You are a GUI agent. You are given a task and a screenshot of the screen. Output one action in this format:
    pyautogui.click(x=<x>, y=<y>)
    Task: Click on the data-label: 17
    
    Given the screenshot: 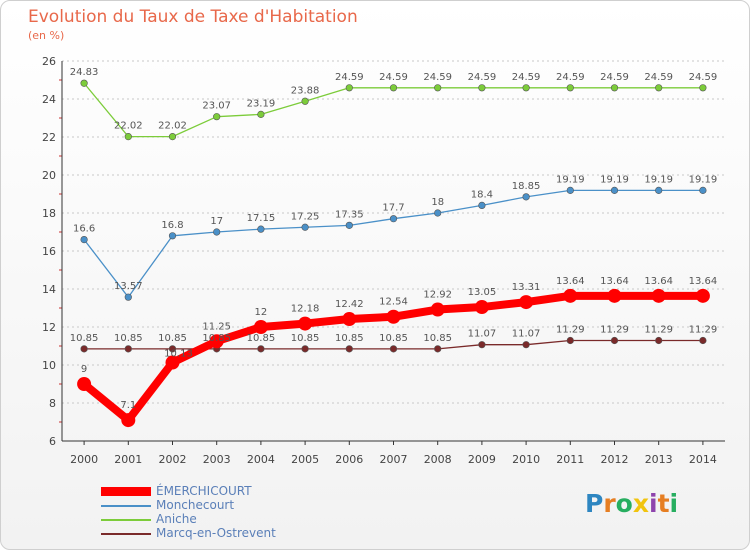 What is the action you would take?
    pyautogui.click(x=216, y=221)
    